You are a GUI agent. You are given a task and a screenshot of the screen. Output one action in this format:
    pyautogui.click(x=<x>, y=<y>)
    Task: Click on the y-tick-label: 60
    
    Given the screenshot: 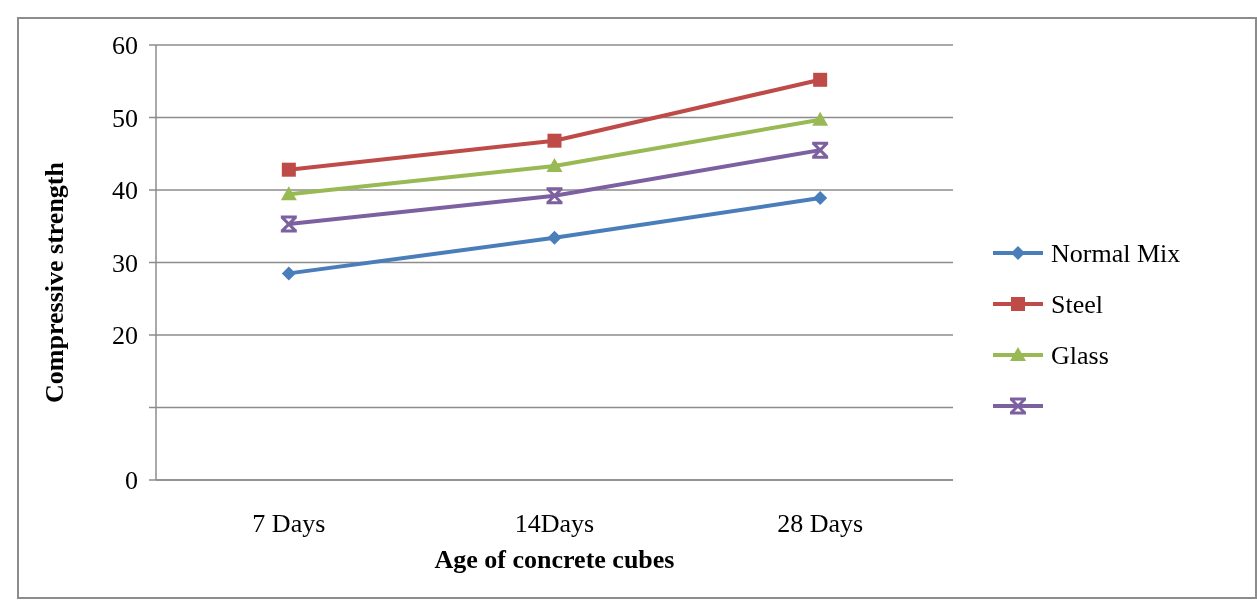 What is the action you would take?
    pyautogui.click(x=125, y=46)
    